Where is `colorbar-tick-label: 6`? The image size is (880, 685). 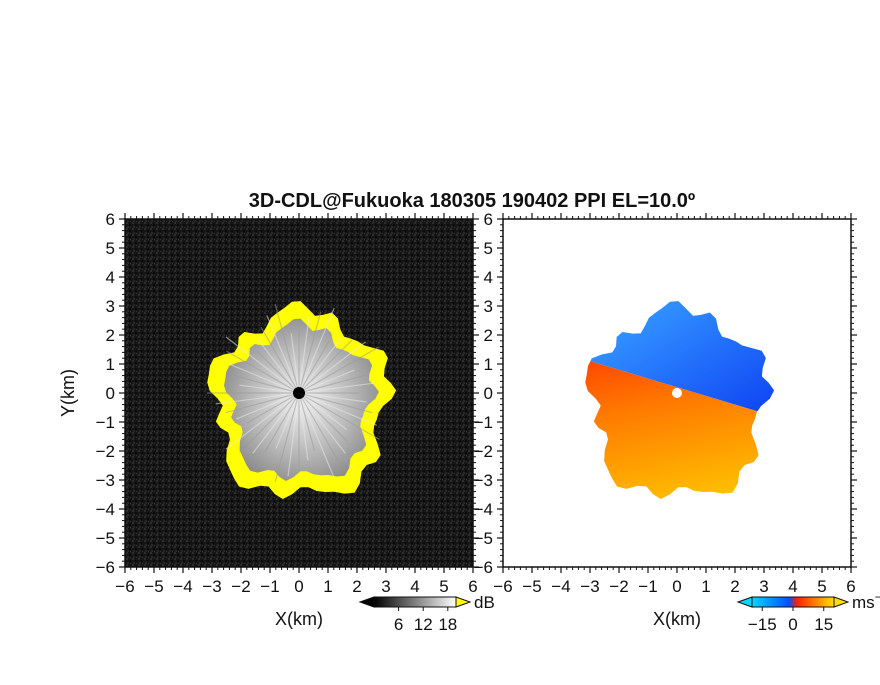
colorbar-tick-label: 6 is located at coordinates (398, 624).